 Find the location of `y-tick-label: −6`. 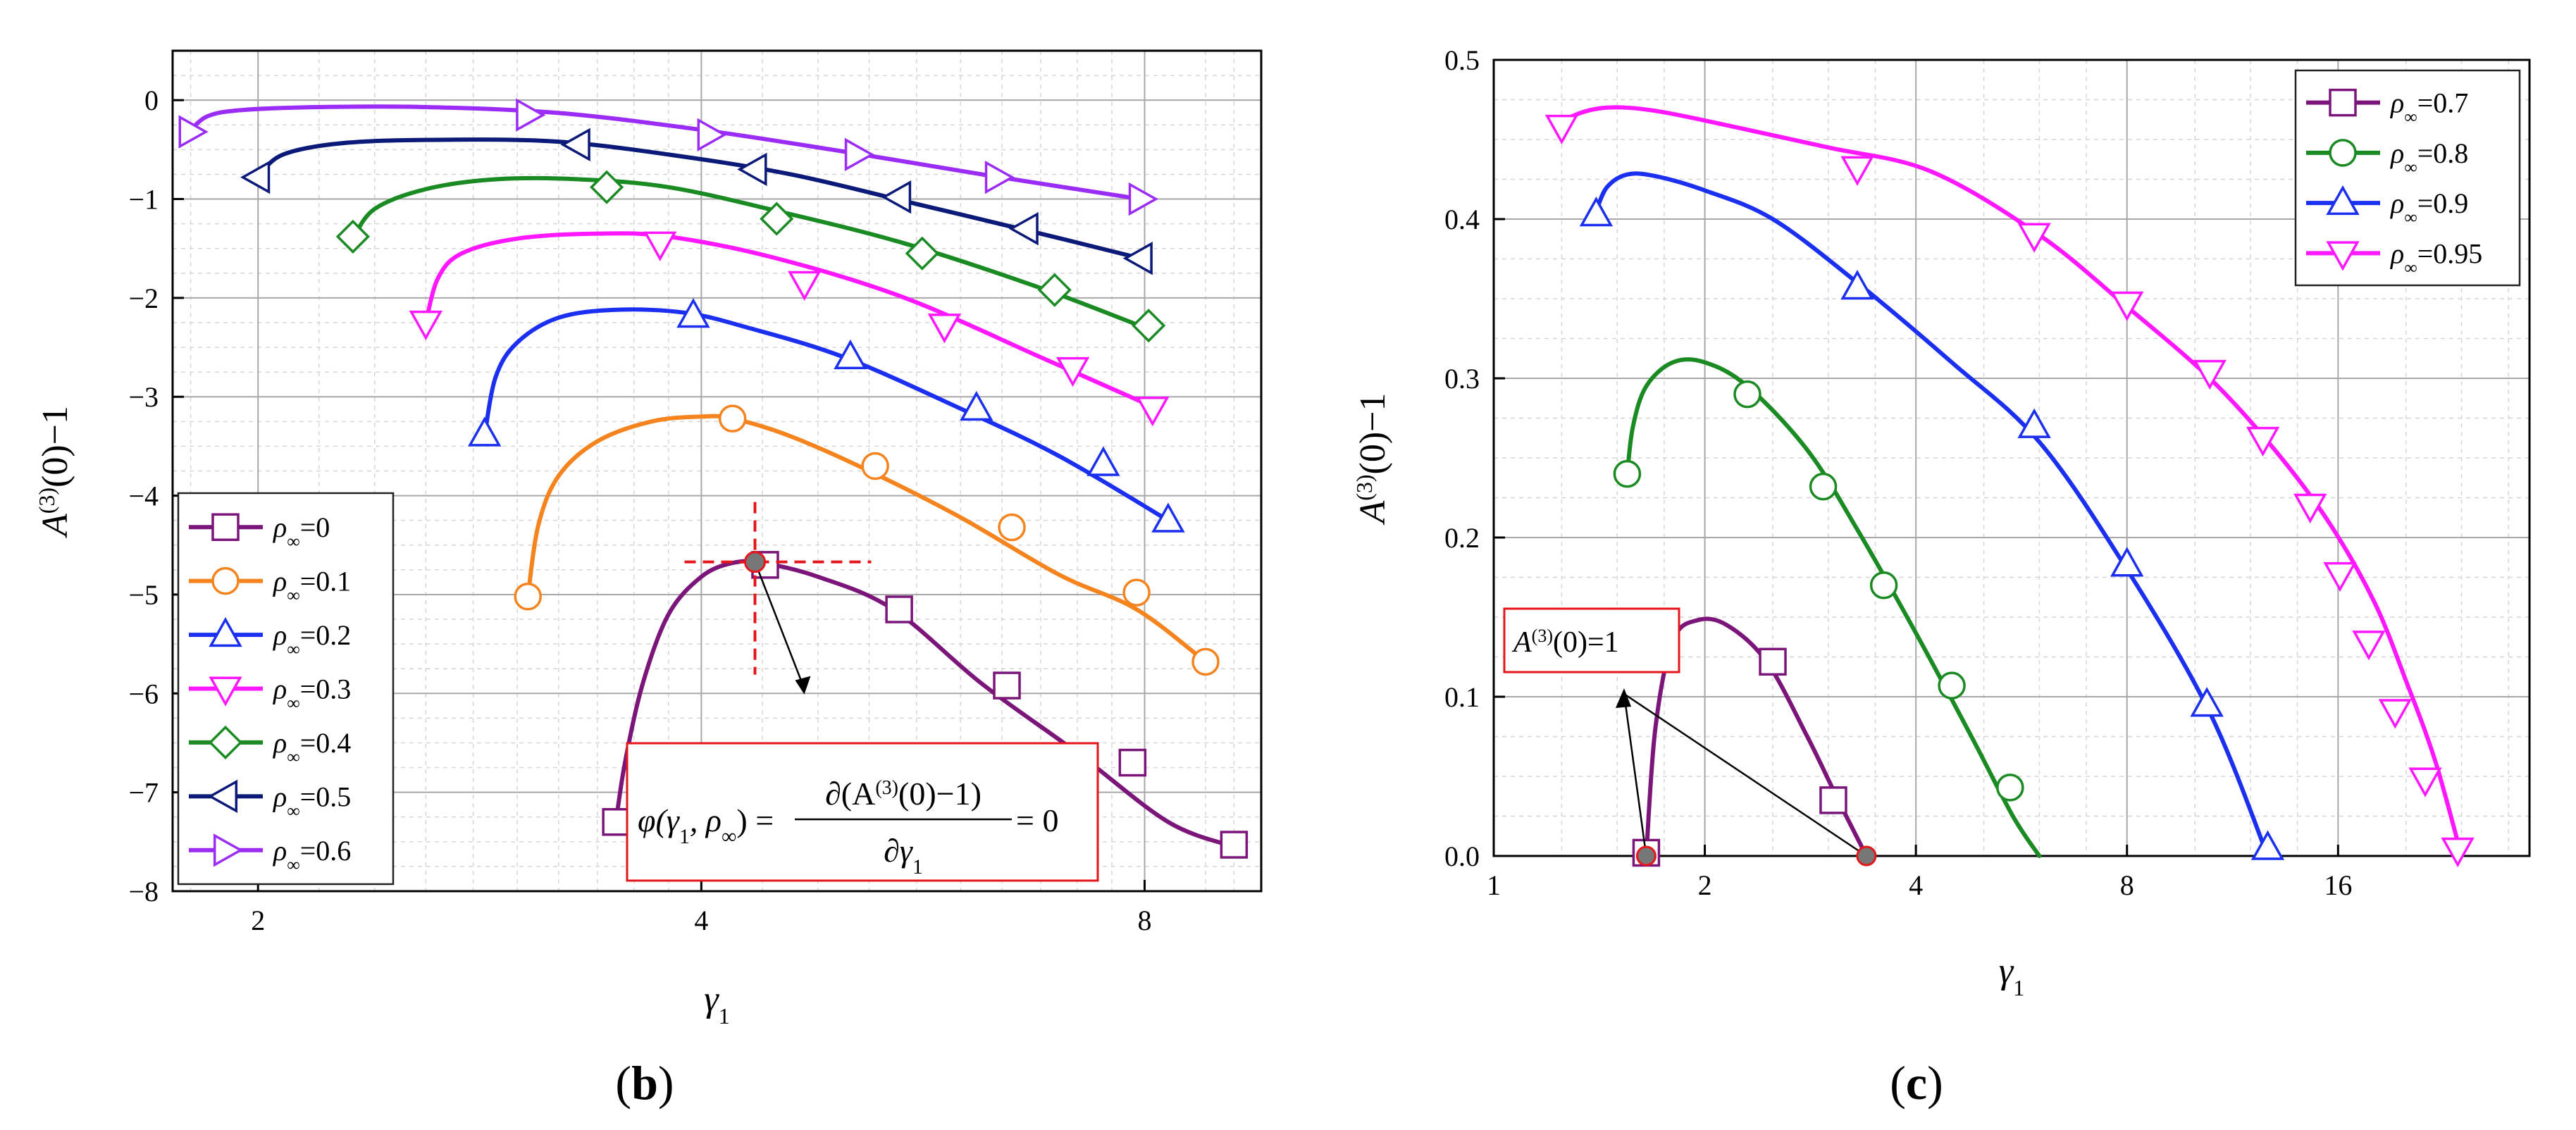

y-tick-label: −6 is located at coordinates (143, 693).